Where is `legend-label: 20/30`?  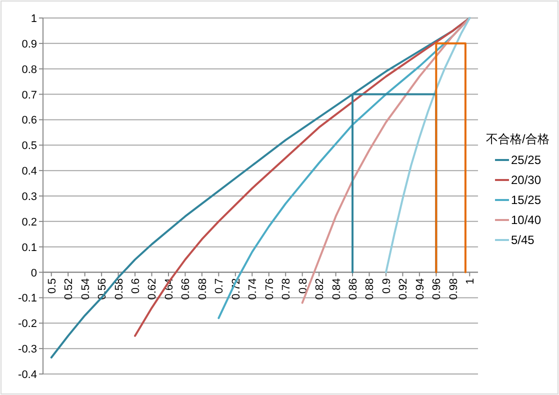
legend-label: 20/30 is located at coordinates (526, 180).